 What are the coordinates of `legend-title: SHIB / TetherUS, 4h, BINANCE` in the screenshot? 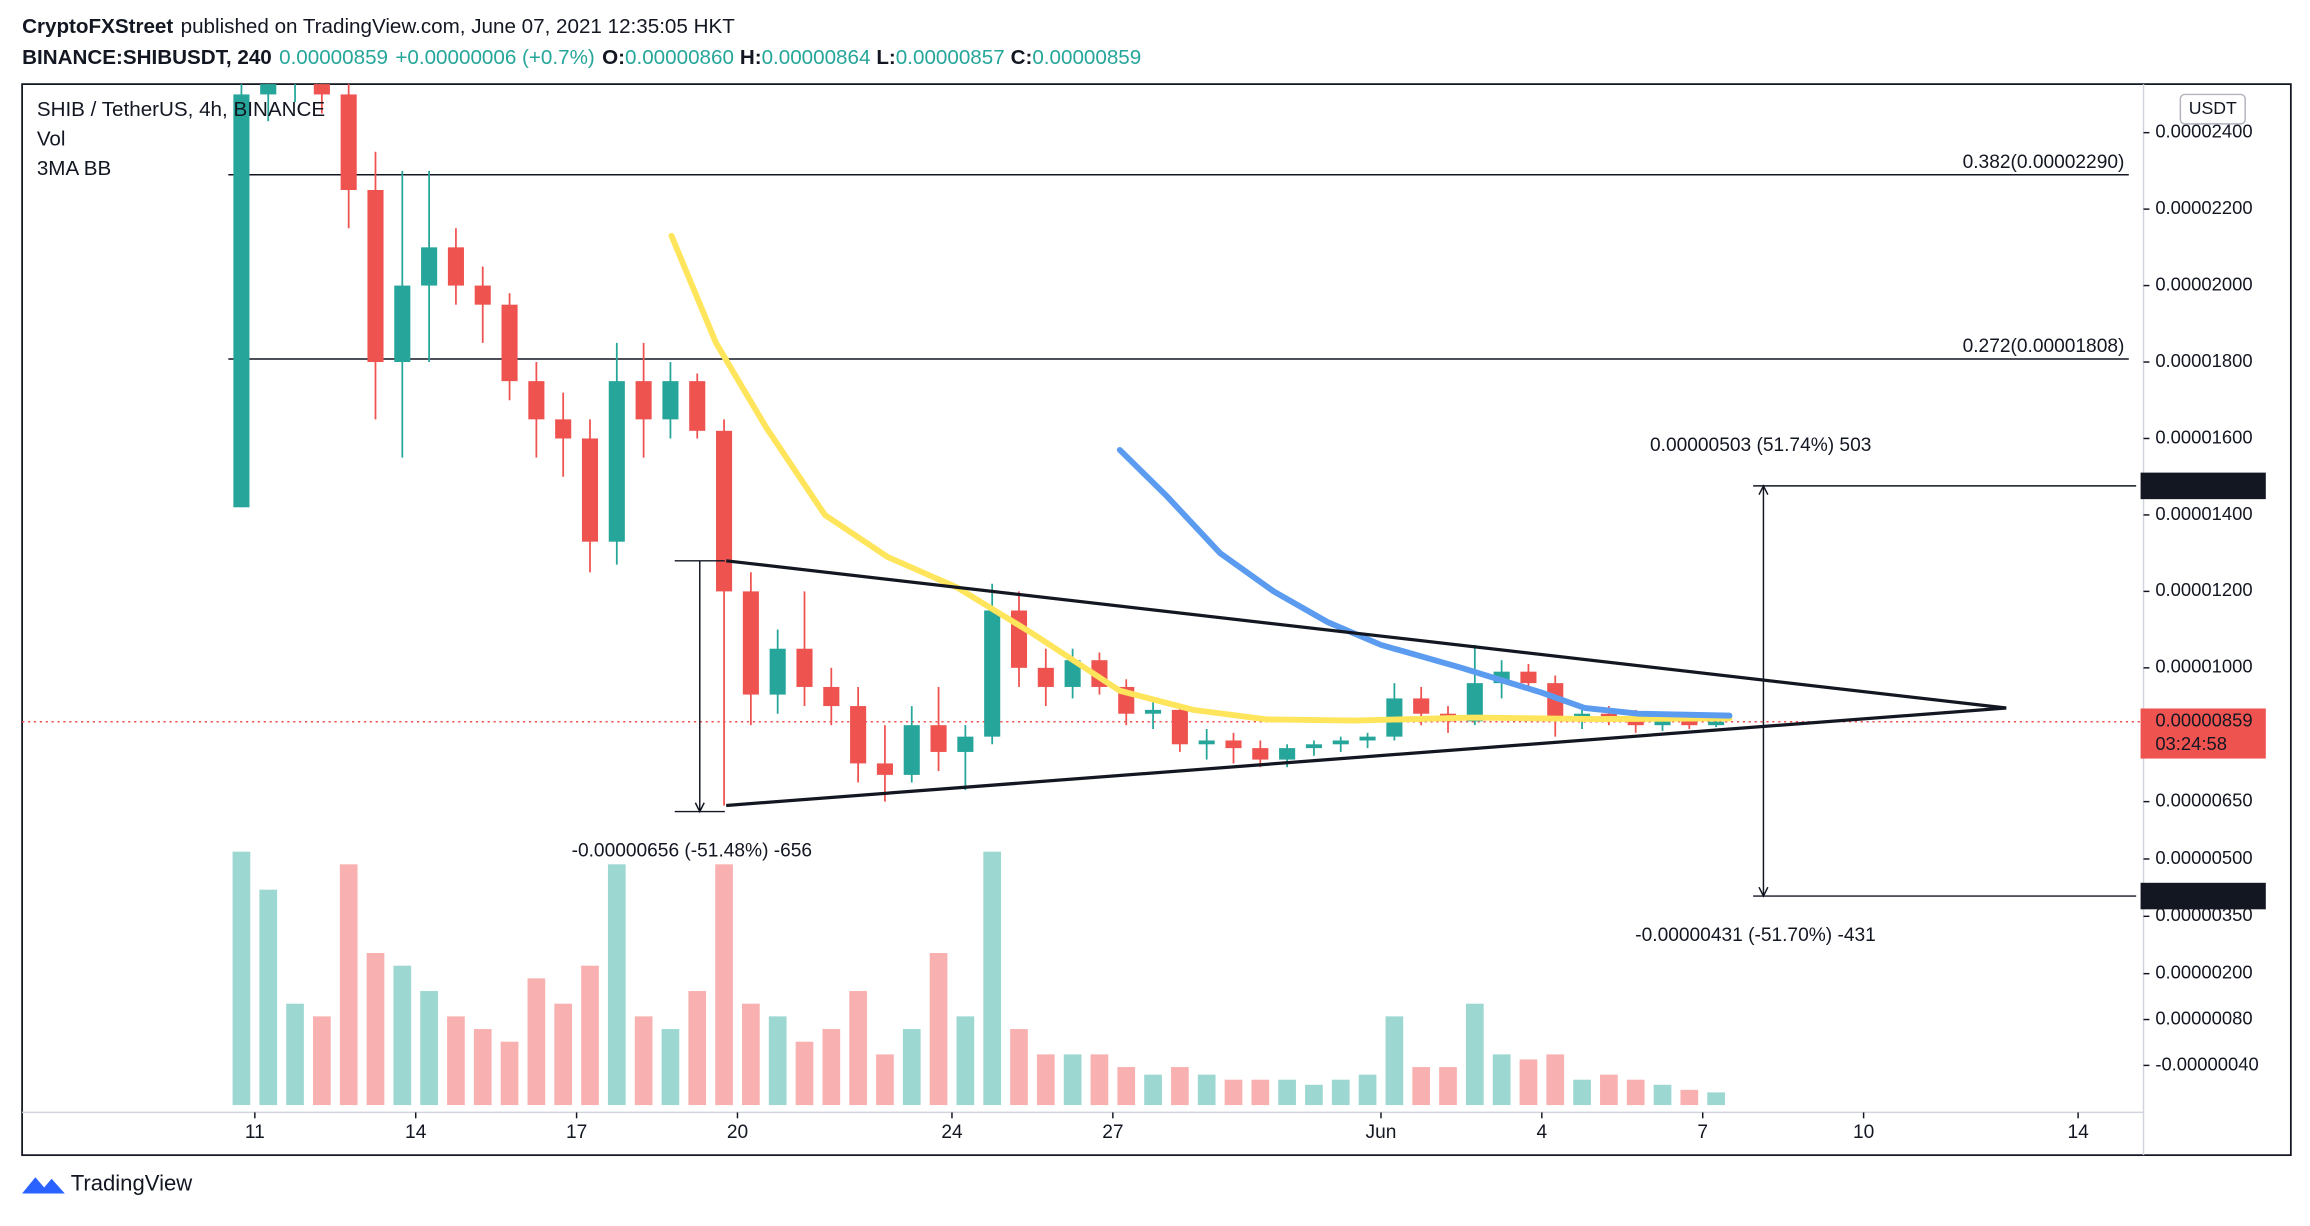 It's located at (181, 109).